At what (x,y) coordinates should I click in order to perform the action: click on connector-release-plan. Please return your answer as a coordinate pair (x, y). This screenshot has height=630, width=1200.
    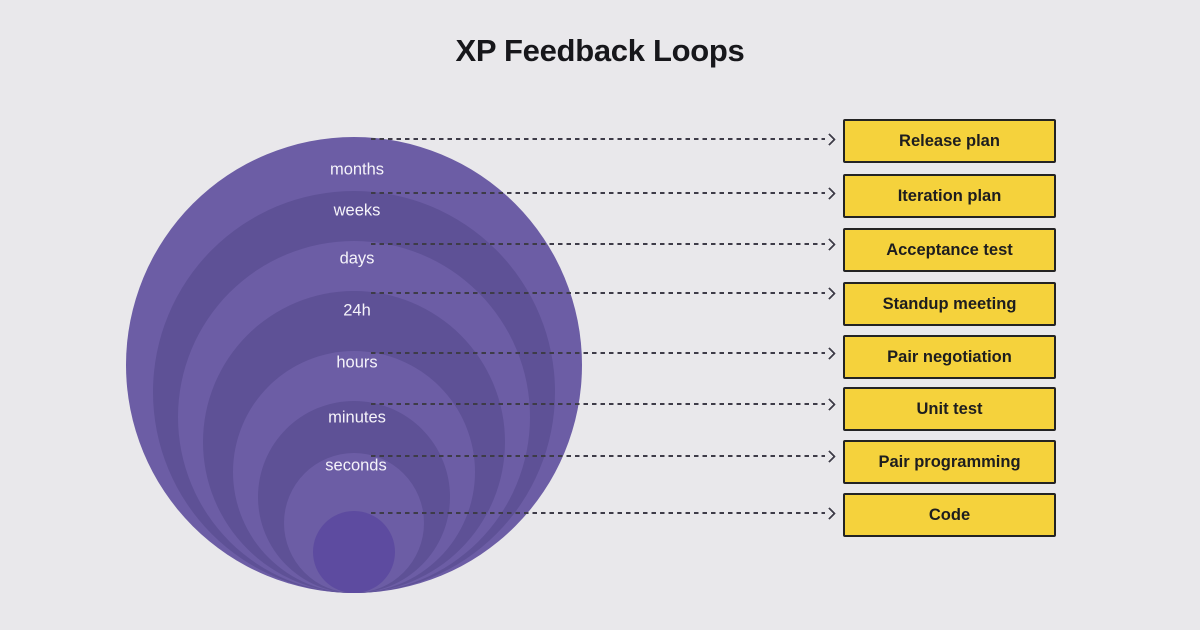
    Looking at the image, I should click on (603, 139).